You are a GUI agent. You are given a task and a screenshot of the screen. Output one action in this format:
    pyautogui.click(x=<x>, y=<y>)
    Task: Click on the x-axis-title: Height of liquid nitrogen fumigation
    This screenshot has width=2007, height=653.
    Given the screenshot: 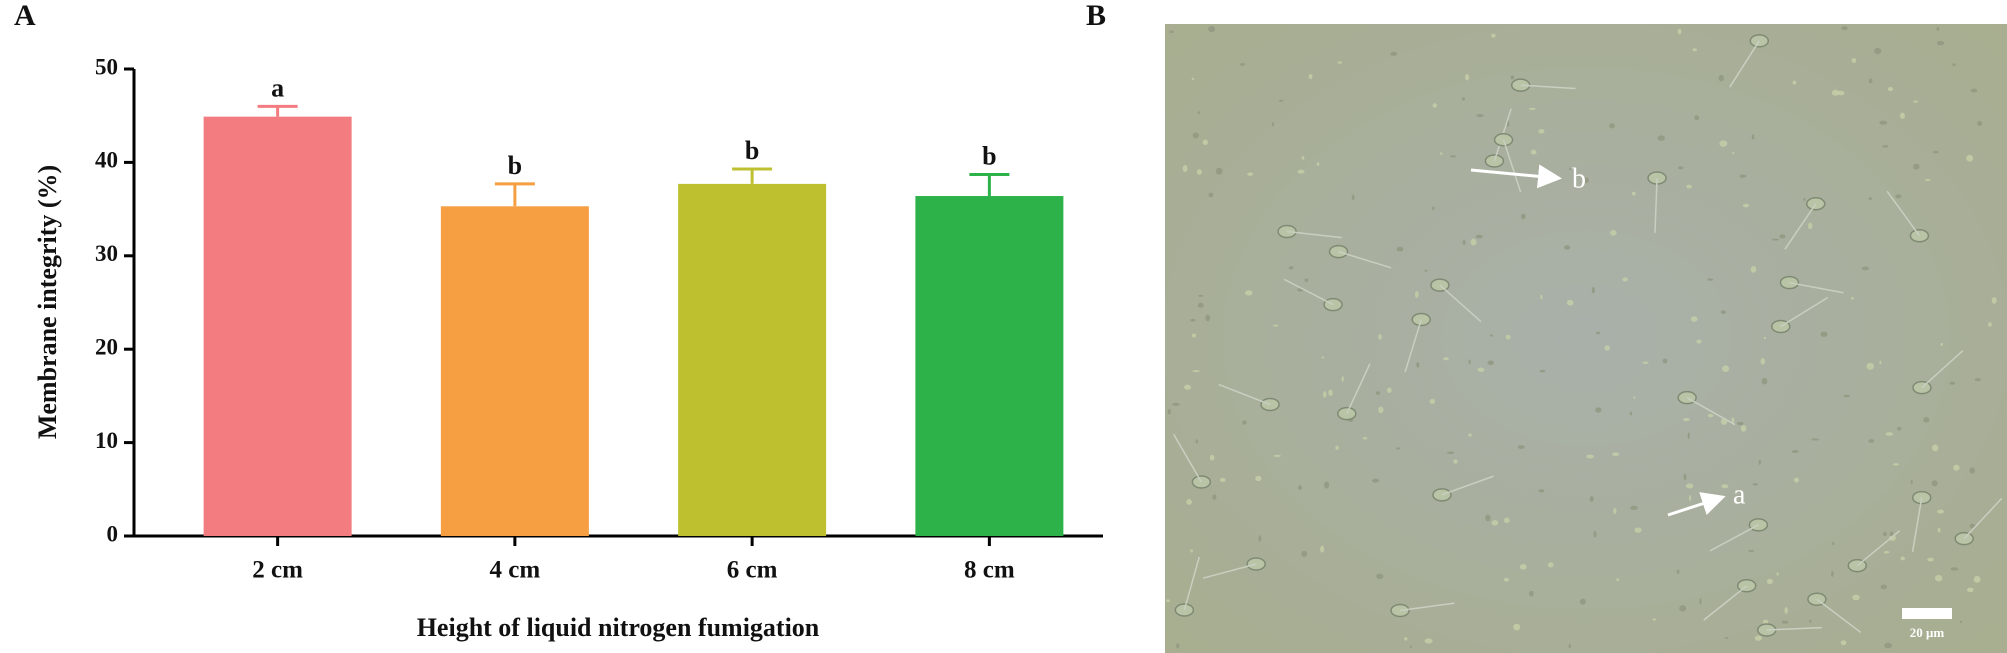 What is the action you would take?
    pyautogui.click(x=618, y=627)
    